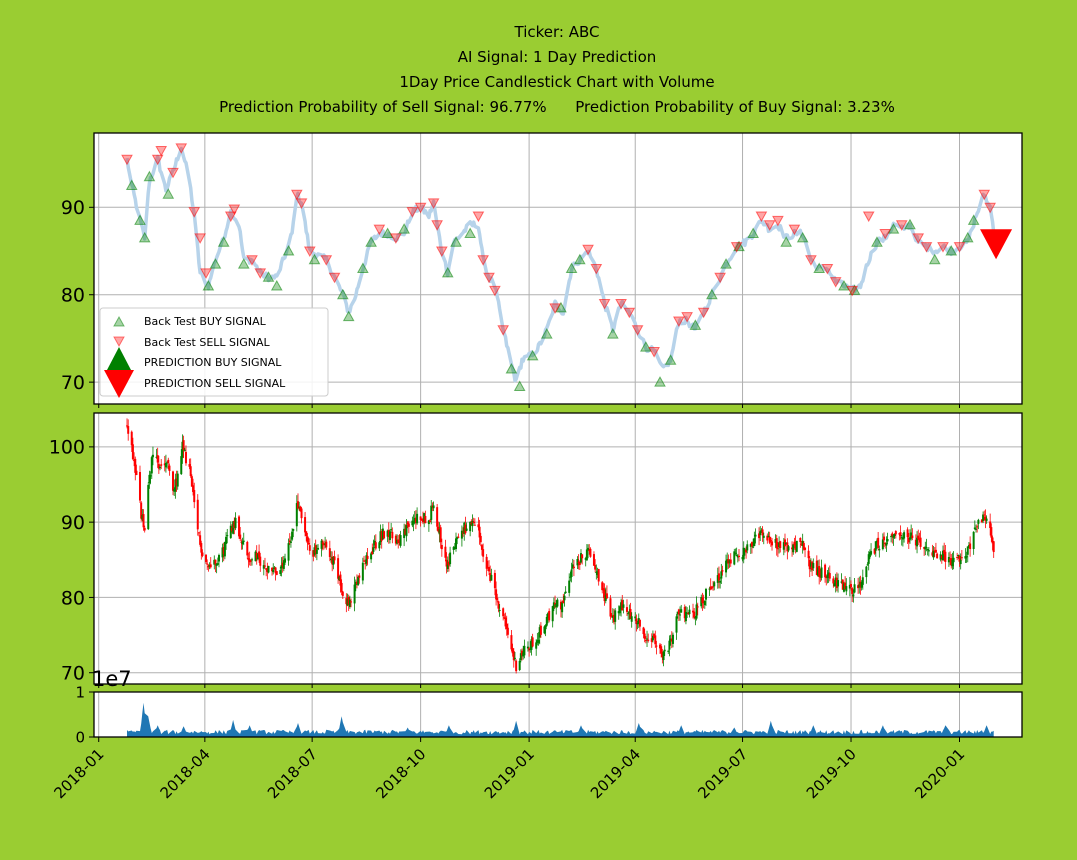  What do you see at coordinates (214, 352) in the screenshot?
I see `legend-box` at bounding box center [214, 352].